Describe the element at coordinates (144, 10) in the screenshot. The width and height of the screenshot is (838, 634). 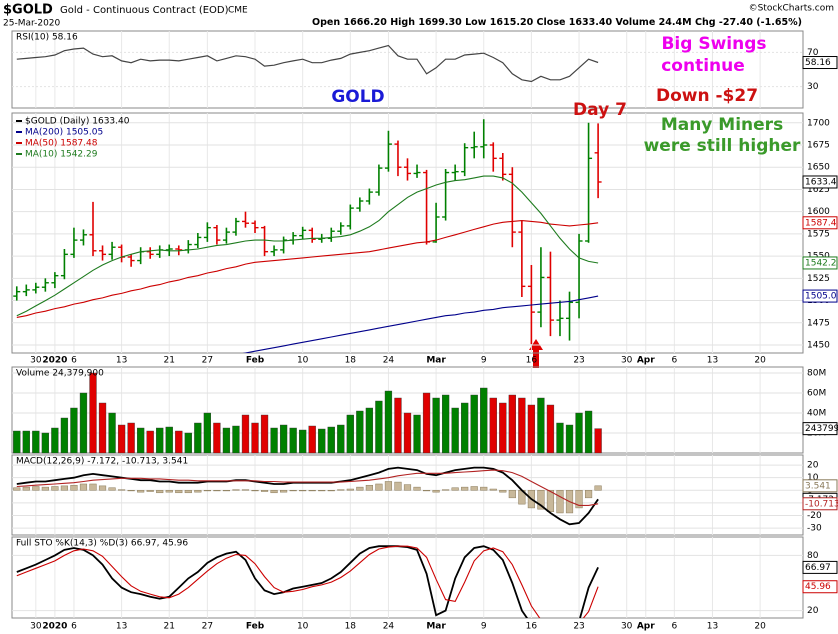
I see `instrument-name: Gold - Continuous Contract (EOD)` at that location.